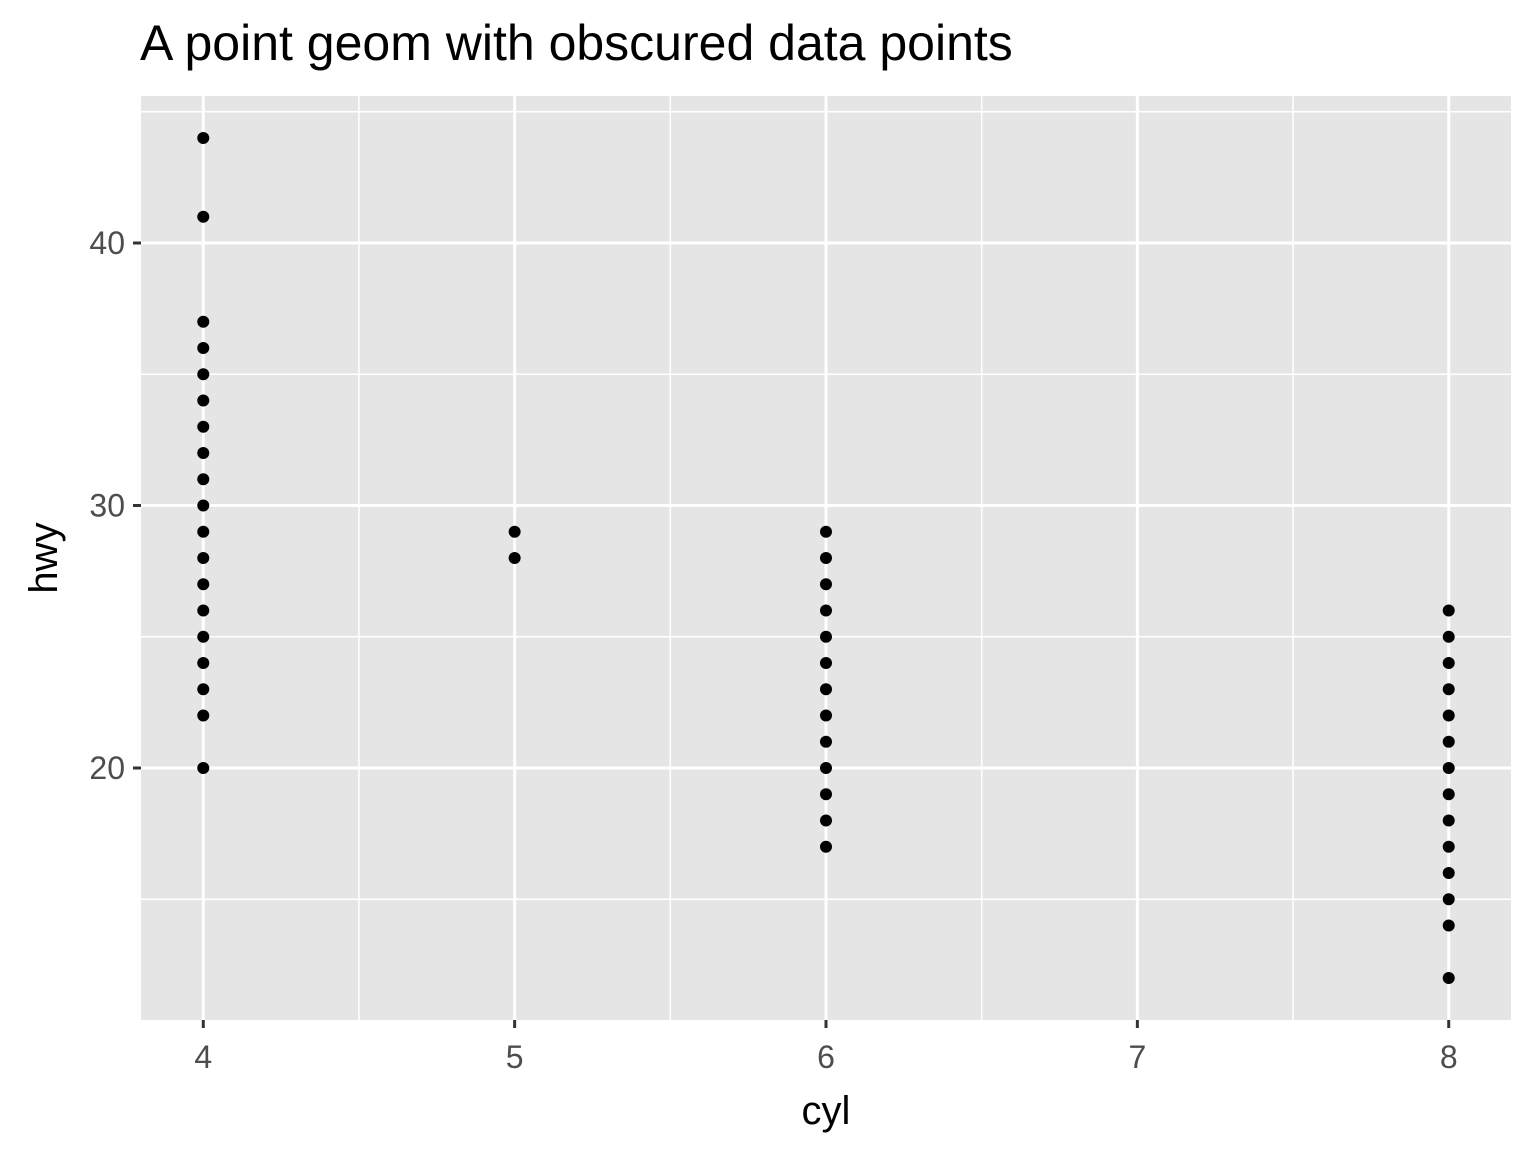 The image size is (1536, 1152). Describe the element at coordinates (203, 1057) in the screenshot. I see `x-tick-label: 4` at that location.